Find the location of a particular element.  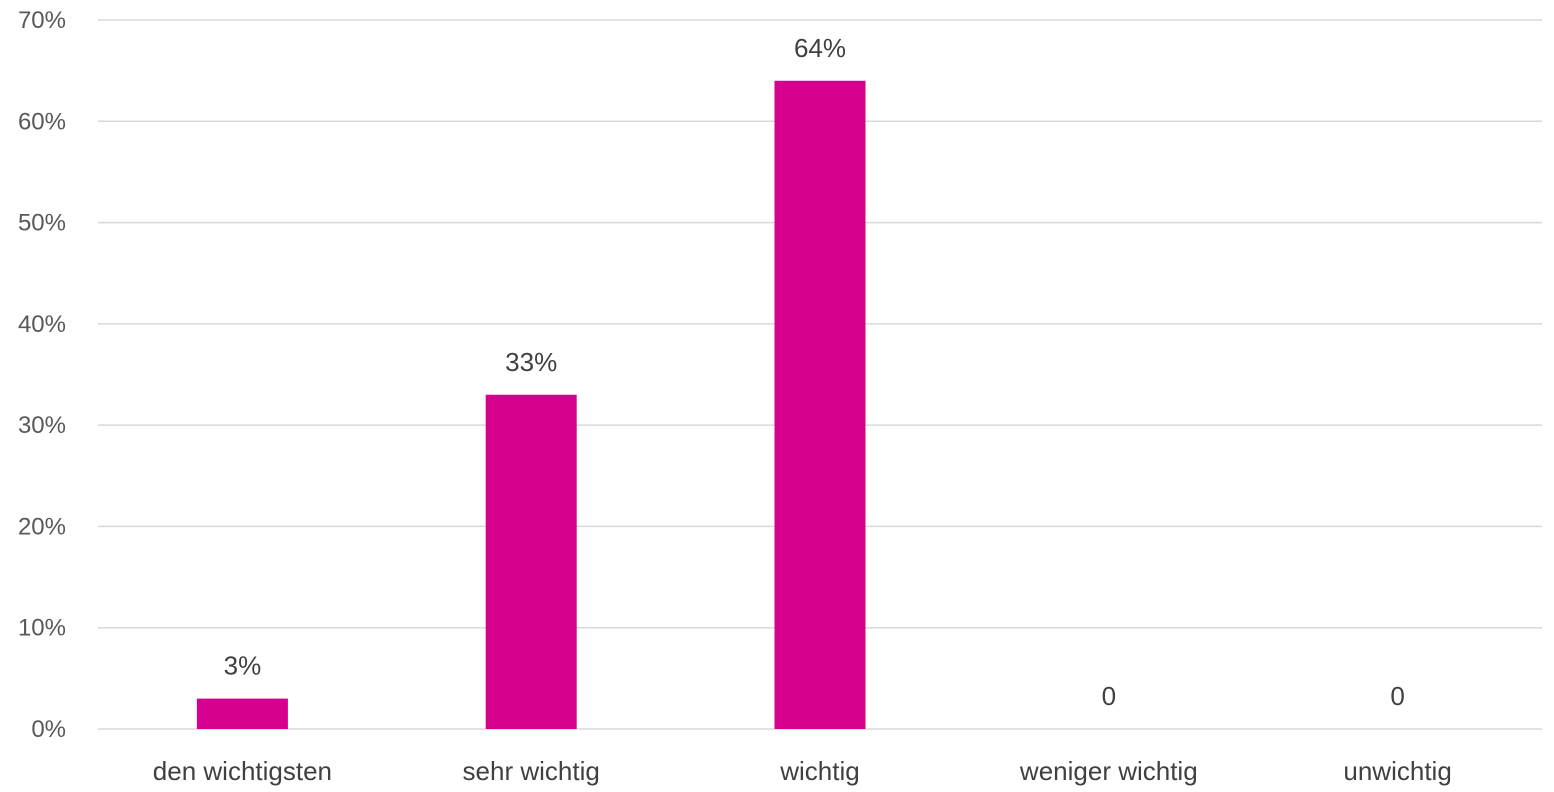

x-category-label: wichtig is located at coordinates (819, 771).